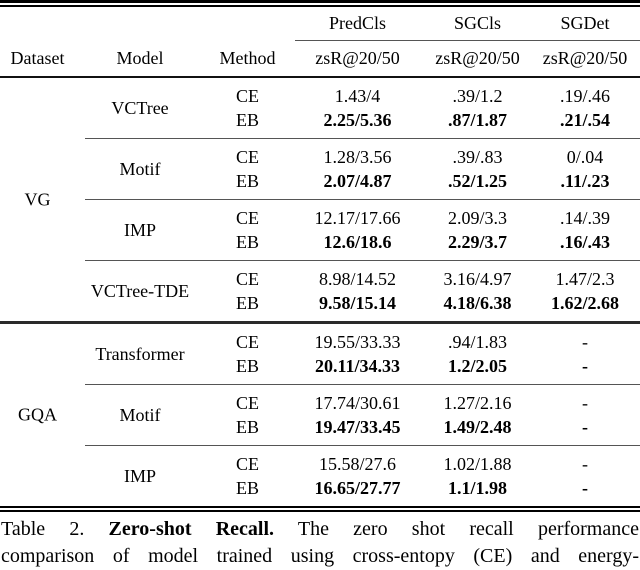  I want to click on model-name: Transformer, so click(140, 353).